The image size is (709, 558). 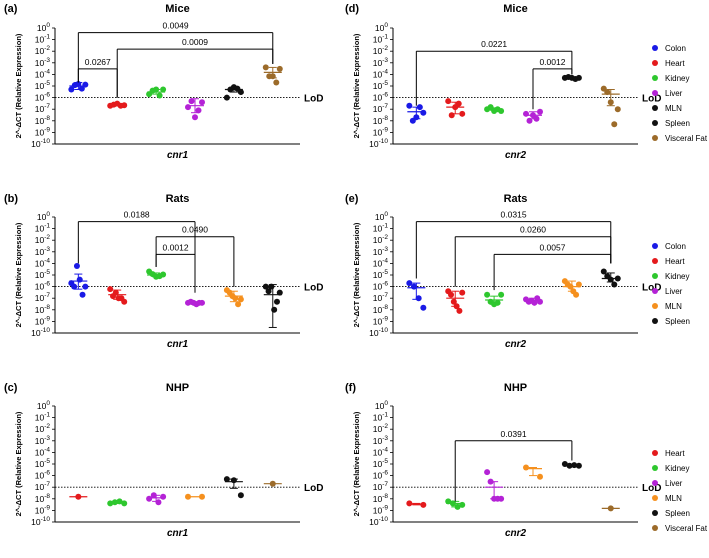 I want to click on significance-bracket: 0.0260, so click(x=533, y=256).